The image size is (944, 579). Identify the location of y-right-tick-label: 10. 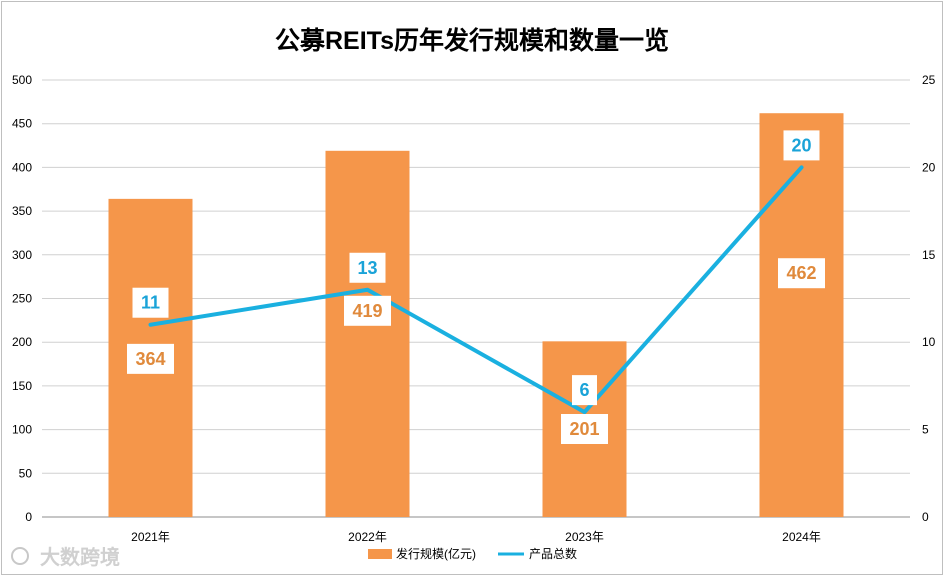
(929, 342).